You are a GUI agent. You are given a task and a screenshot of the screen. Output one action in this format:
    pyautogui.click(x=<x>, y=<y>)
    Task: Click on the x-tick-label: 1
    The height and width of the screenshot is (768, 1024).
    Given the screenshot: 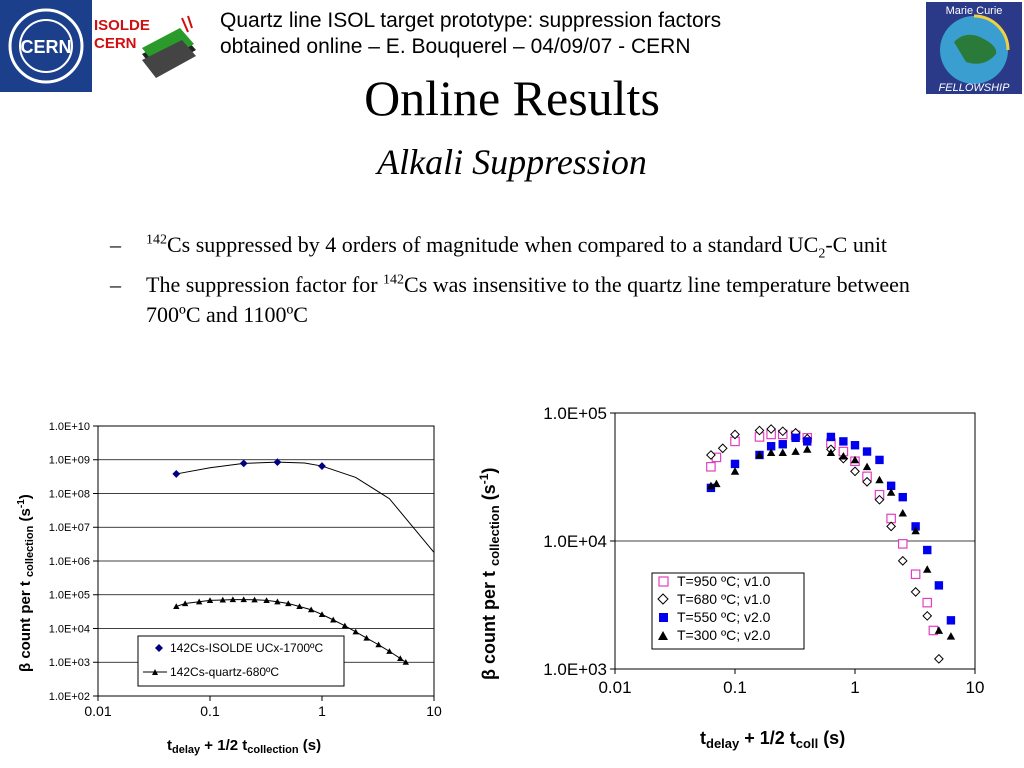 What is the action you would take?
    pyautogui.click(x=854, y=687)
    